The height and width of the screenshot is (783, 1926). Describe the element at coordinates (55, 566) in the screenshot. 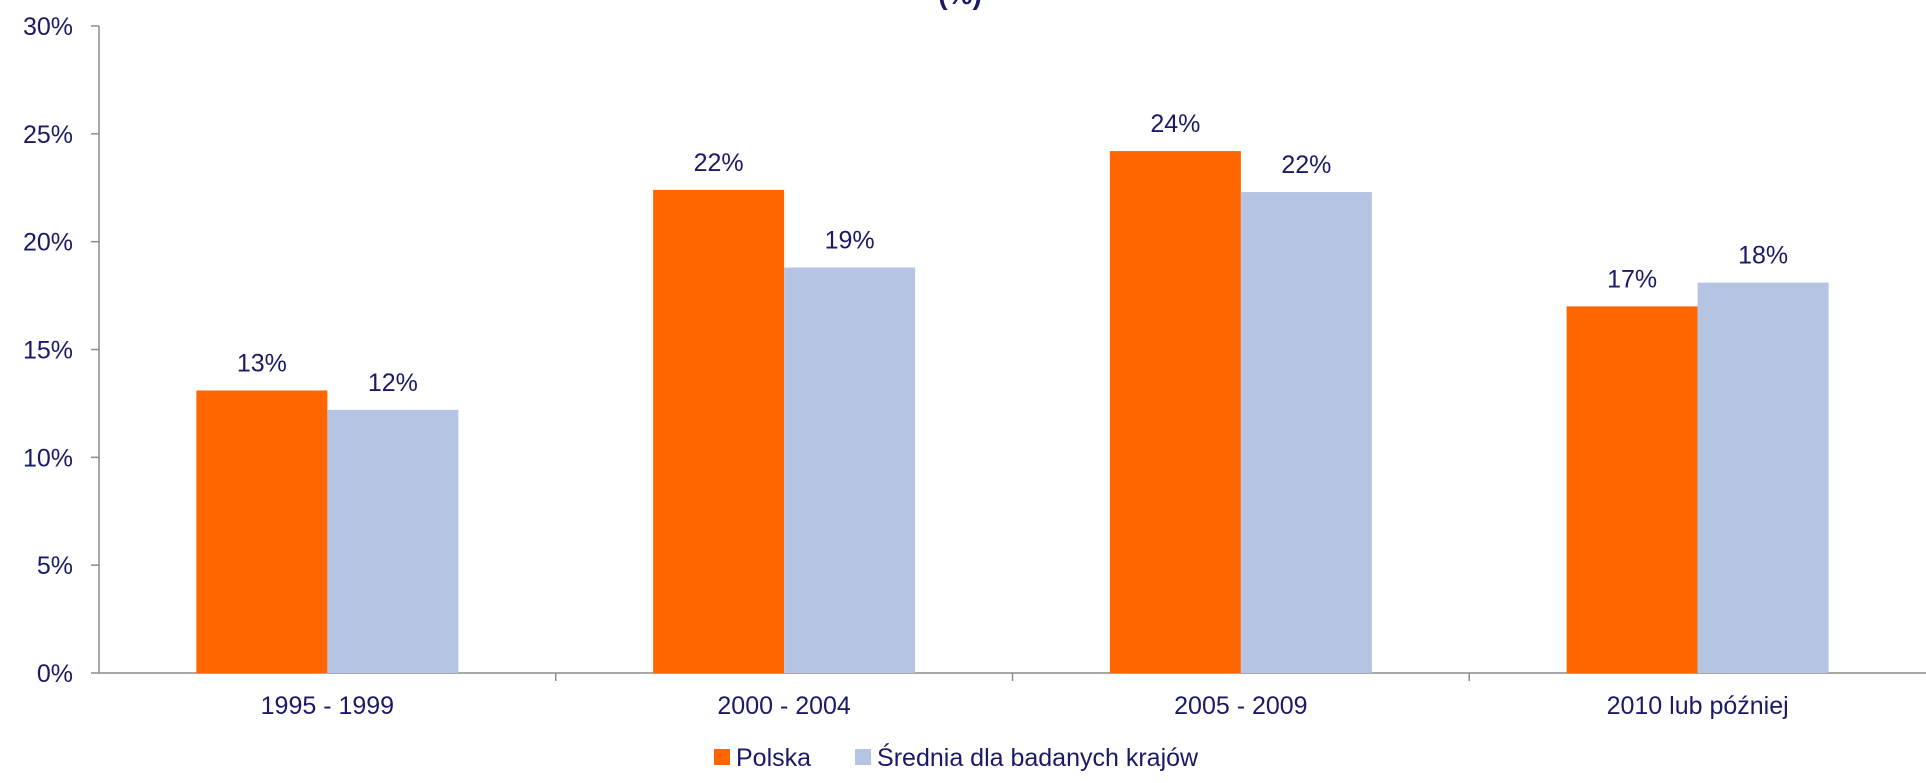

I see `y-tick-label: 5%` at that location.